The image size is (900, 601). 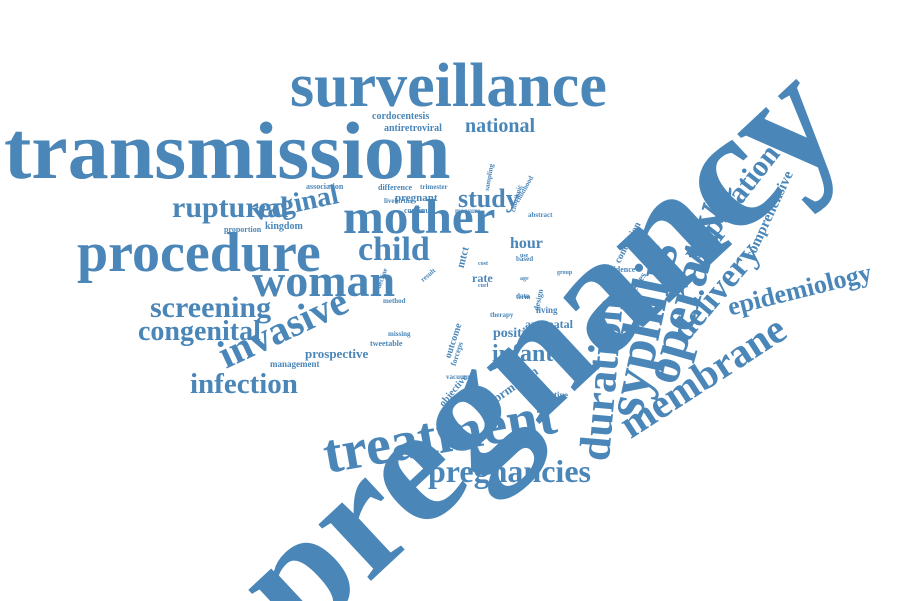 I want to click on word-data: data, so click(x=523, y=296).